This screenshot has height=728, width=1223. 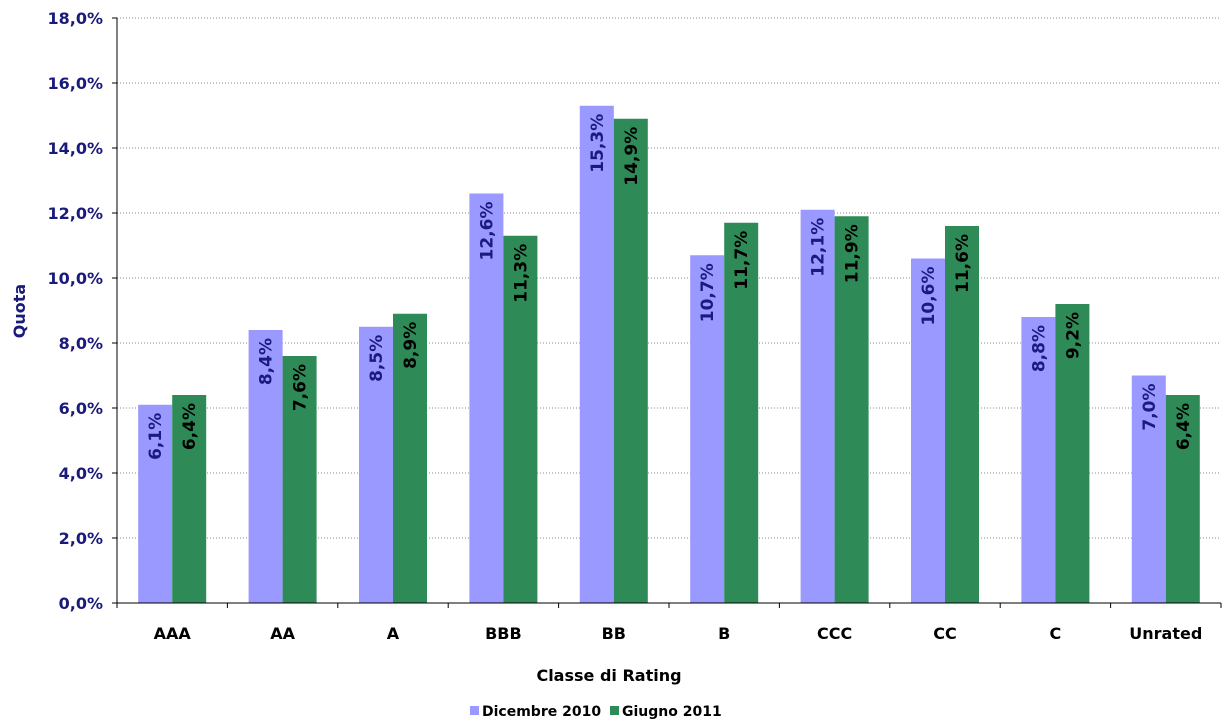 I want to click on data-label: 12,1%, so click(x=819, y=247).